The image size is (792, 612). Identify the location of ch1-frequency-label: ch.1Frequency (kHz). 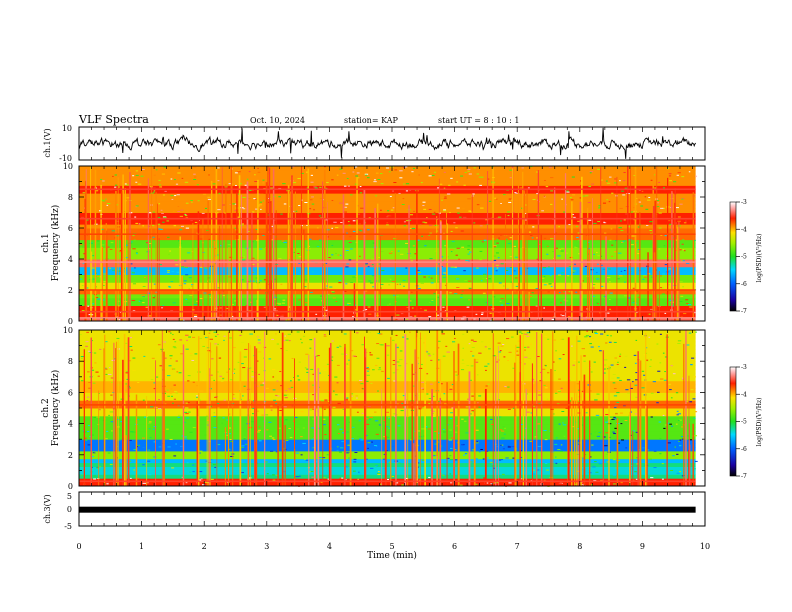
(51, 243).